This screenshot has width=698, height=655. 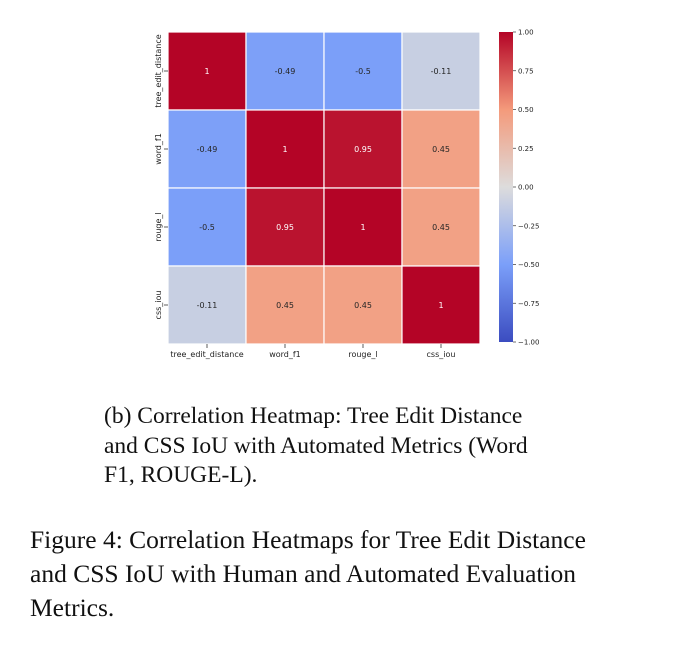 What do you see at coordinates (526, 149) in the screenshot?
I see `colorbar-tick-label: 0.25` at bounding box center [526, 149].